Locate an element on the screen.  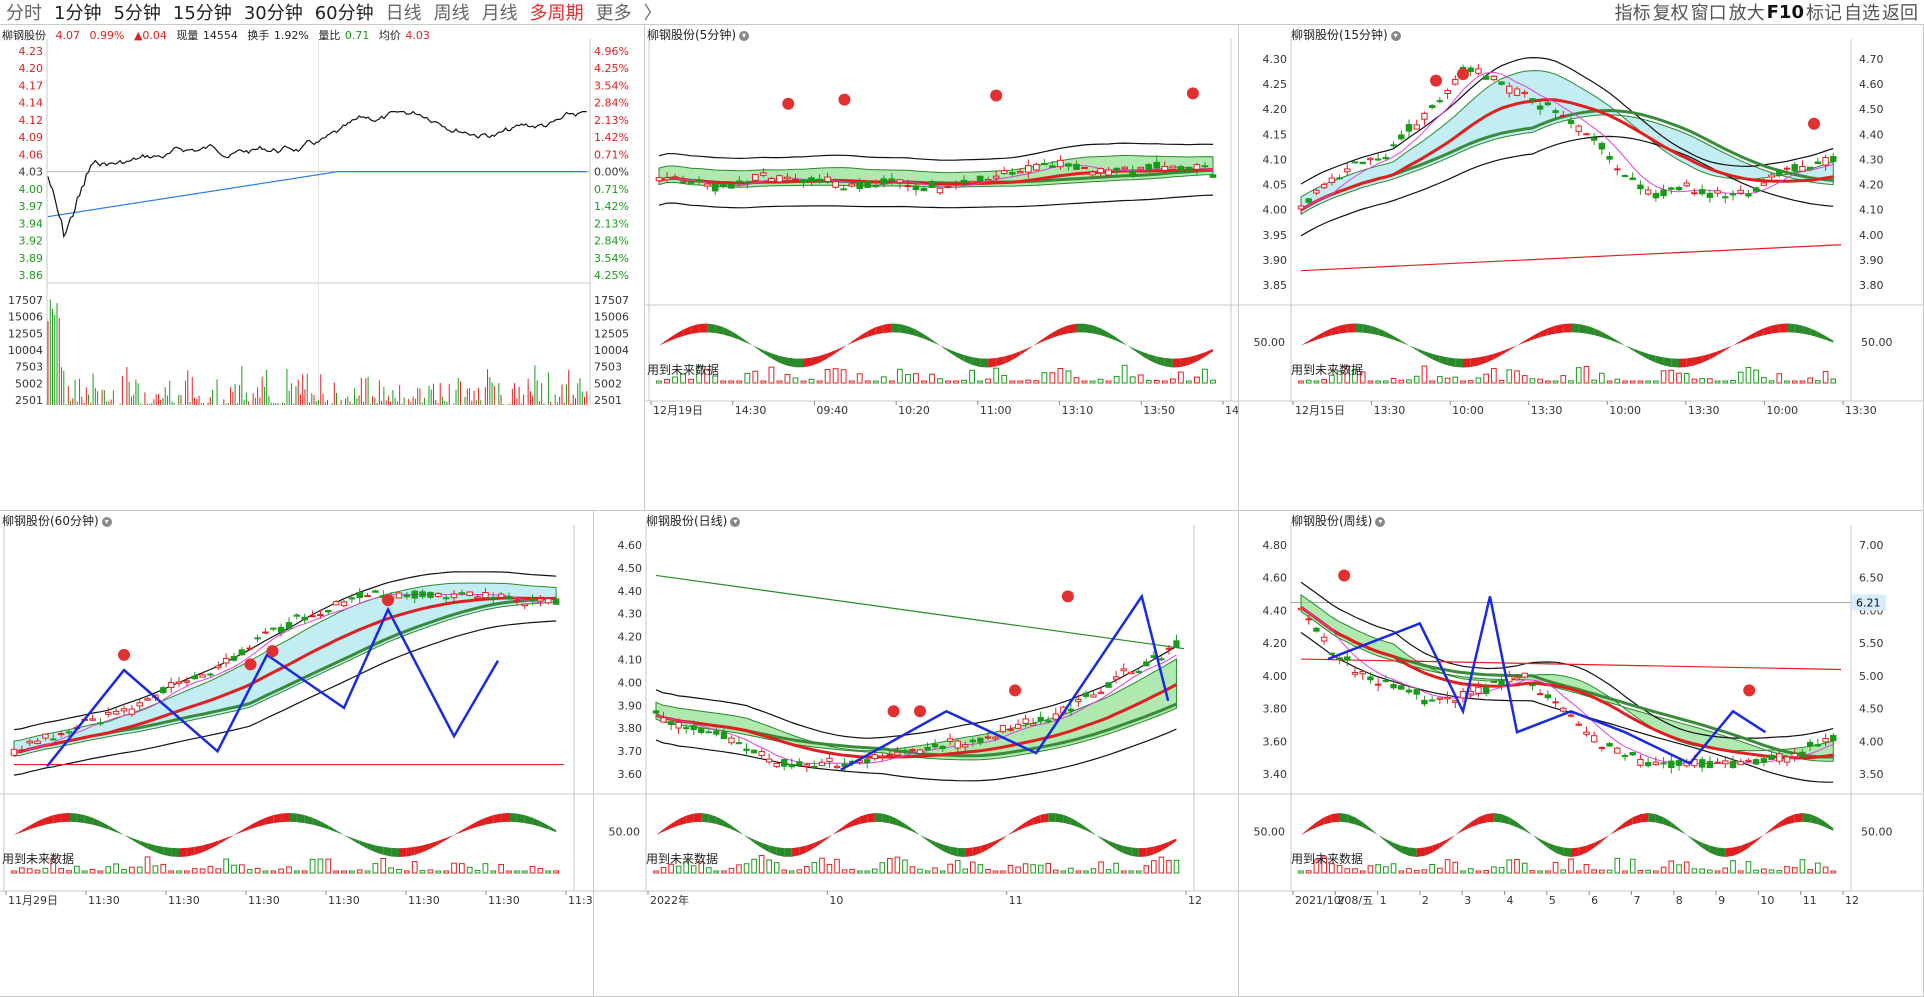
period-tab-4: 30分钟 is located at coordinates (273, 13).